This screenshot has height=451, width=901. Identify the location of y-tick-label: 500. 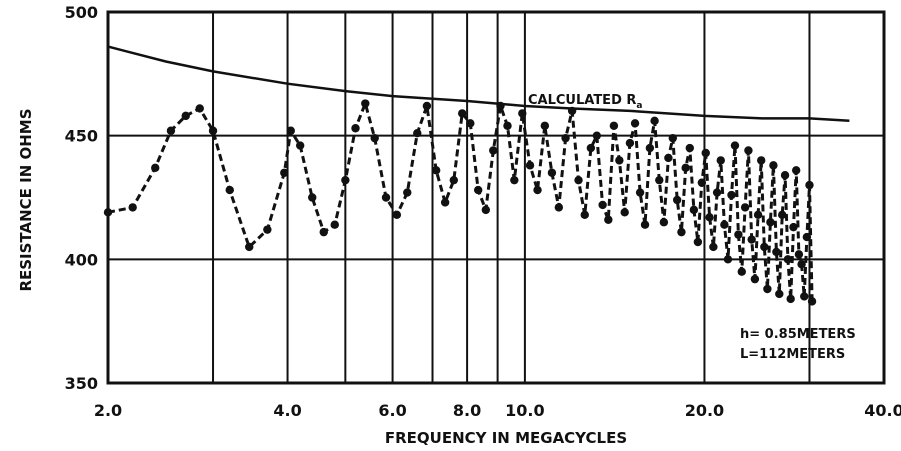
(81, 12).